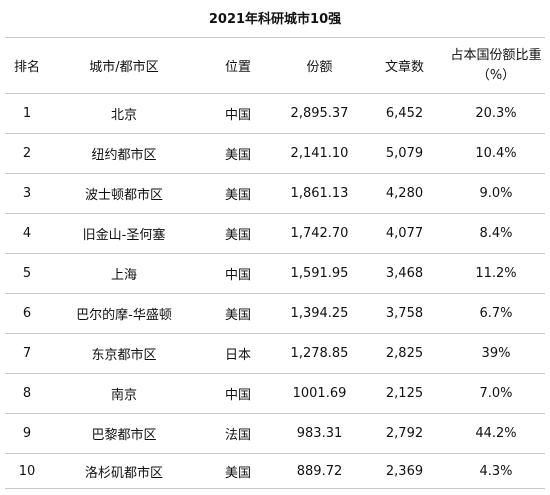 This screenshot has width=550, height=495. What do you see at coordinates (27, 113) in the screenshot?
I see `cell-rank: 1` at bounding box center [27, 113].